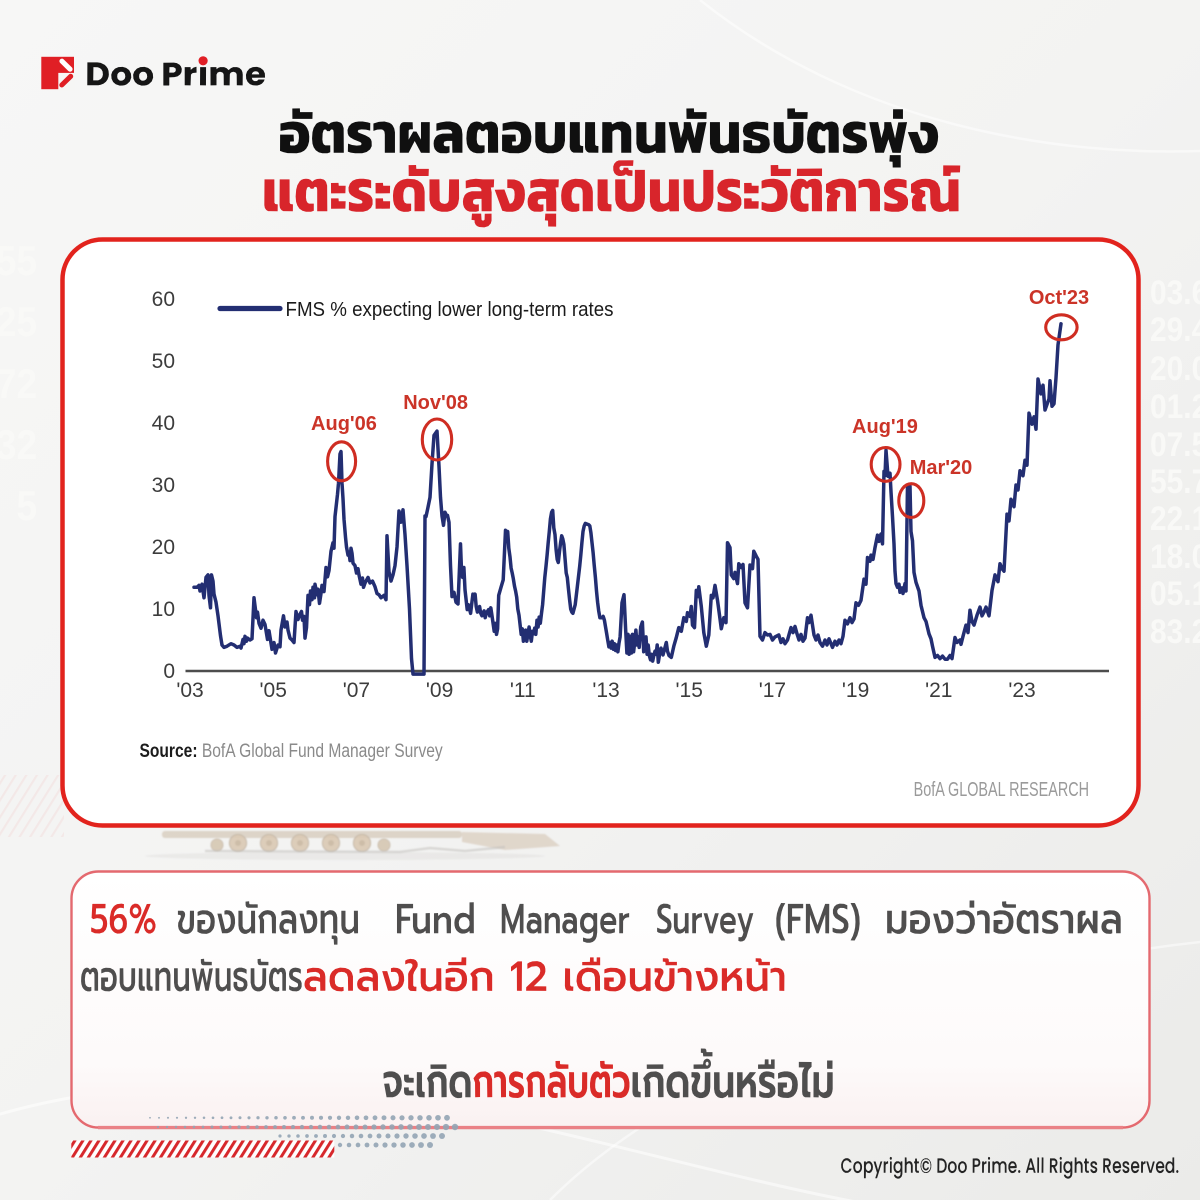  I want to click on svg-text: 20.0, so click(1175, 368).